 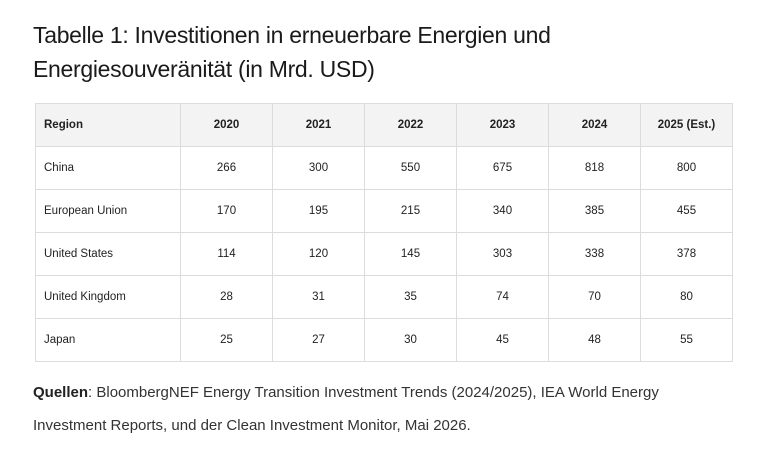 I want to click on source-label: Quellen, so click(x=61, y=392).